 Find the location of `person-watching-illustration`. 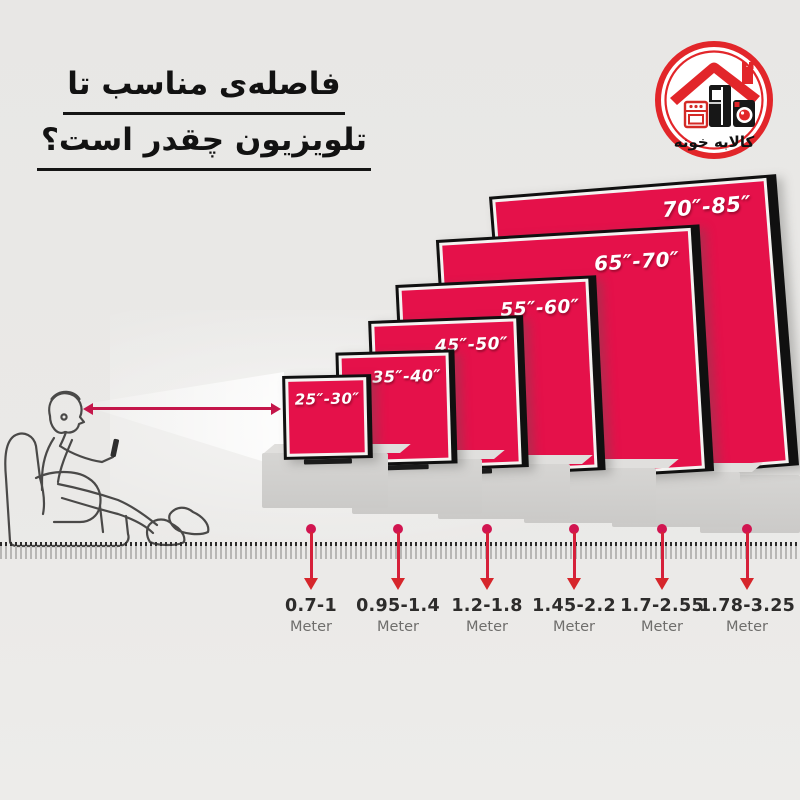

person-watching-illustration is located at coordinates (116, 467).